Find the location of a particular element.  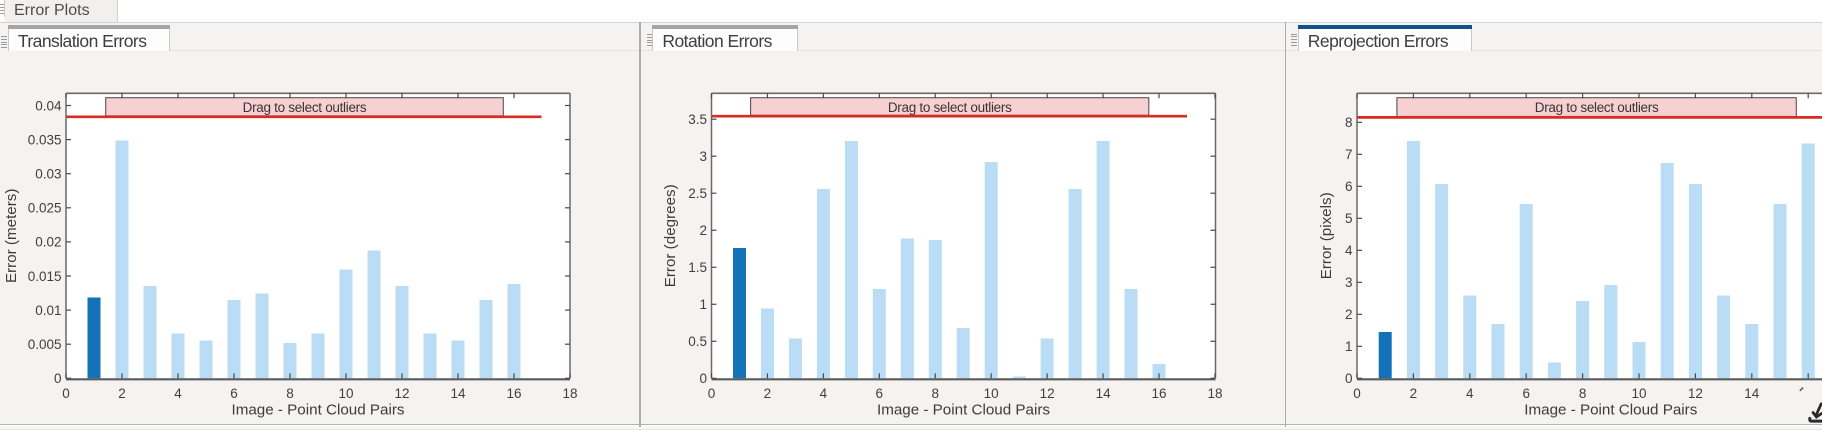

svg-text: Error (pixels) is located at coordinates (1326, 235).